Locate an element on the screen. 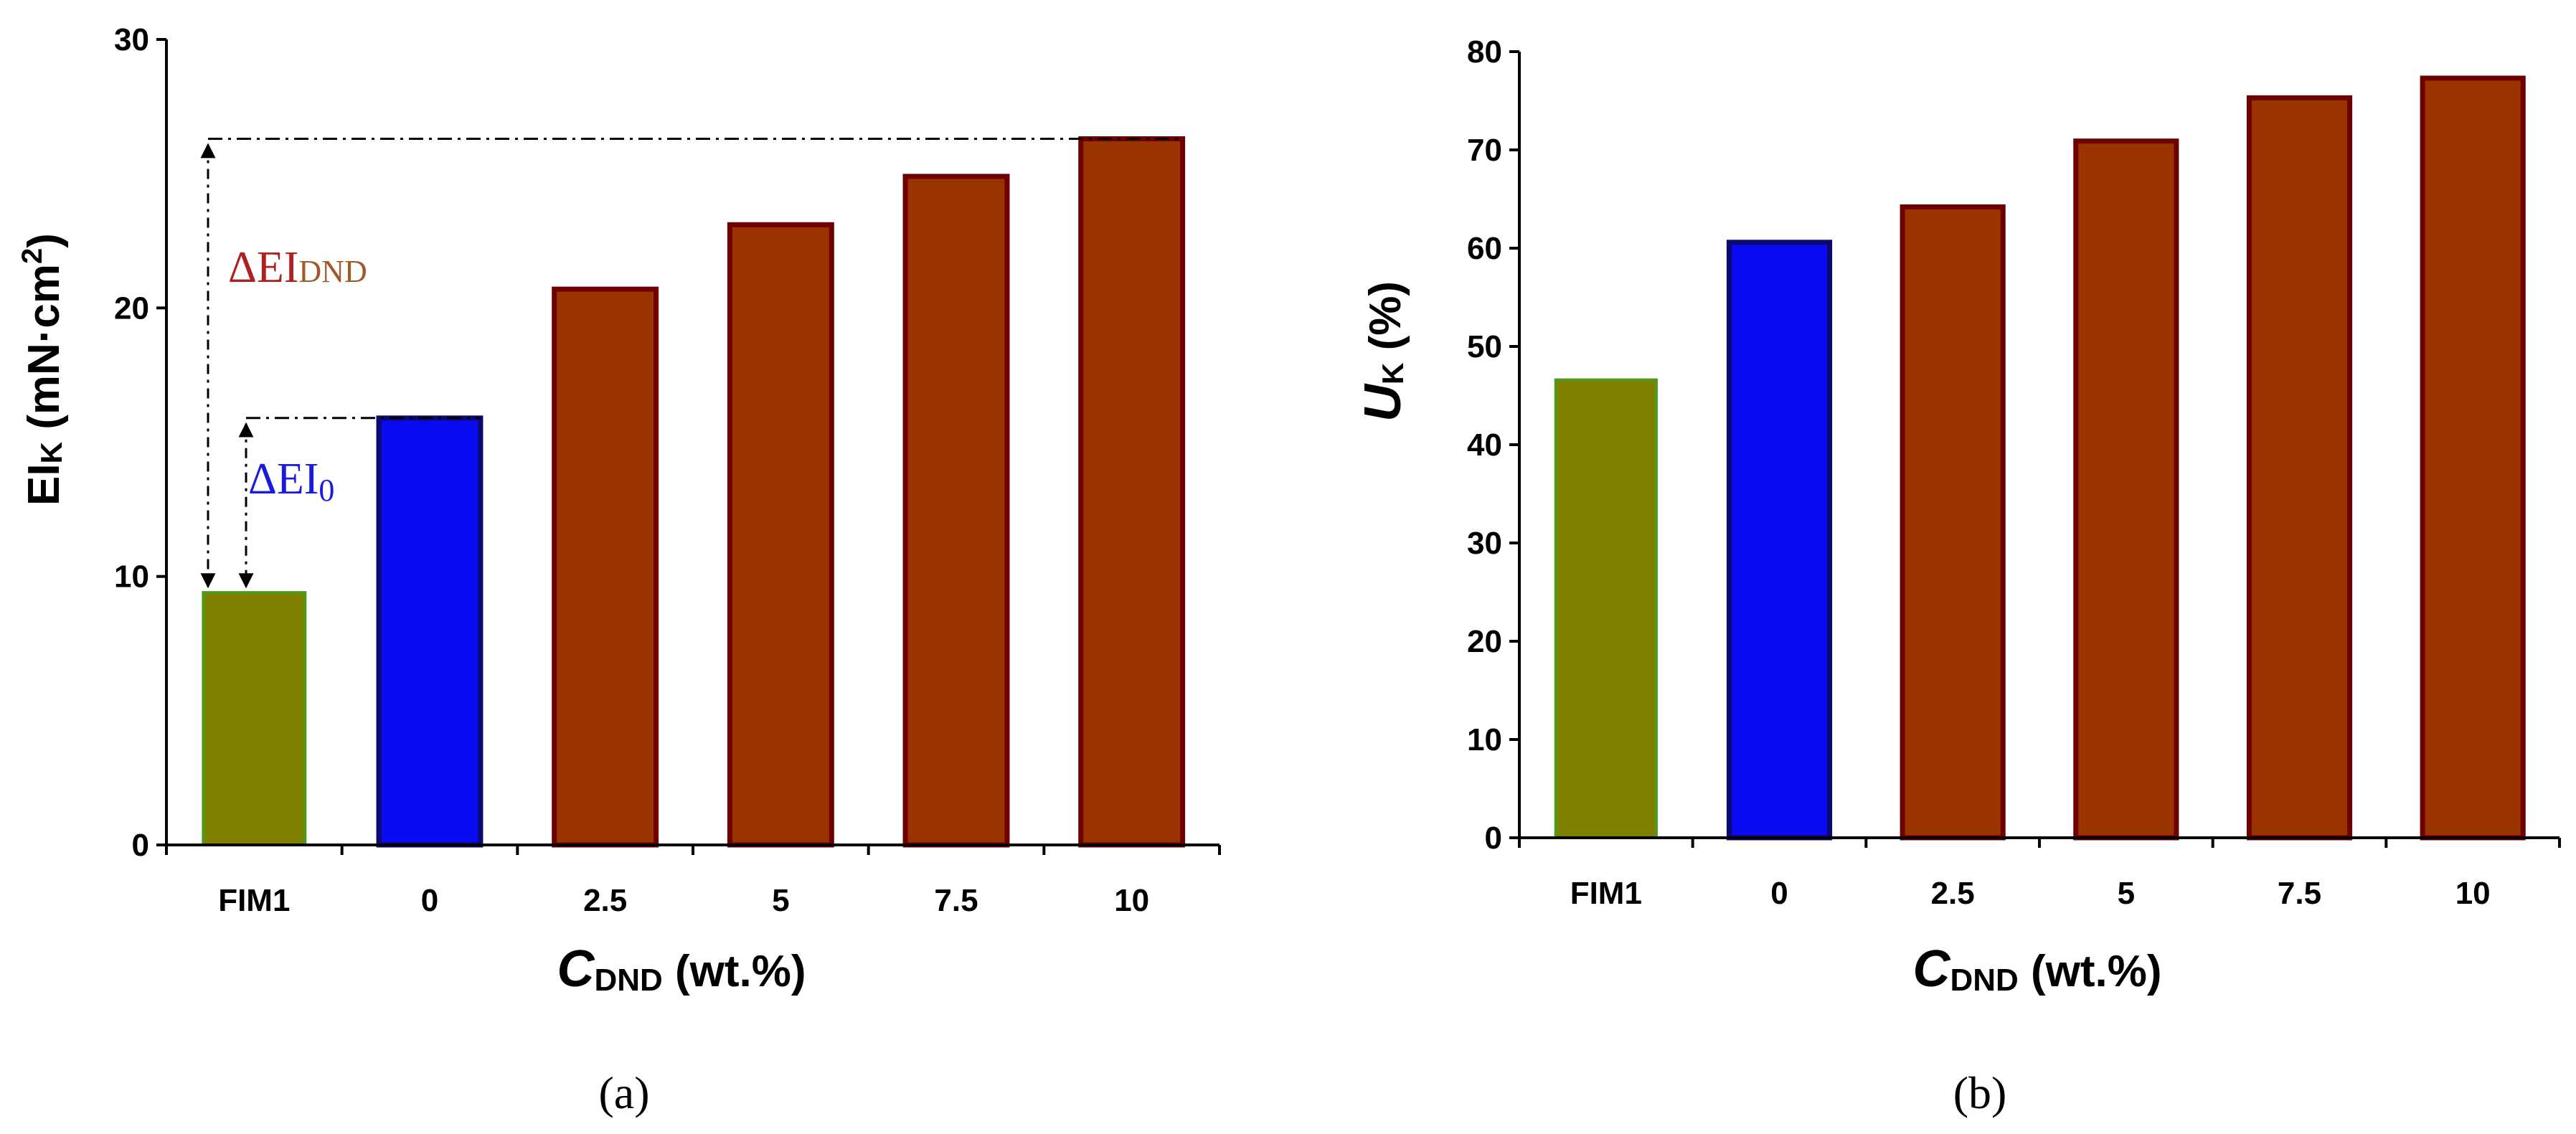 The image size is (2576, 1134). panel-b-y-tick-label: 50 is located at coordinates (1484, 346).